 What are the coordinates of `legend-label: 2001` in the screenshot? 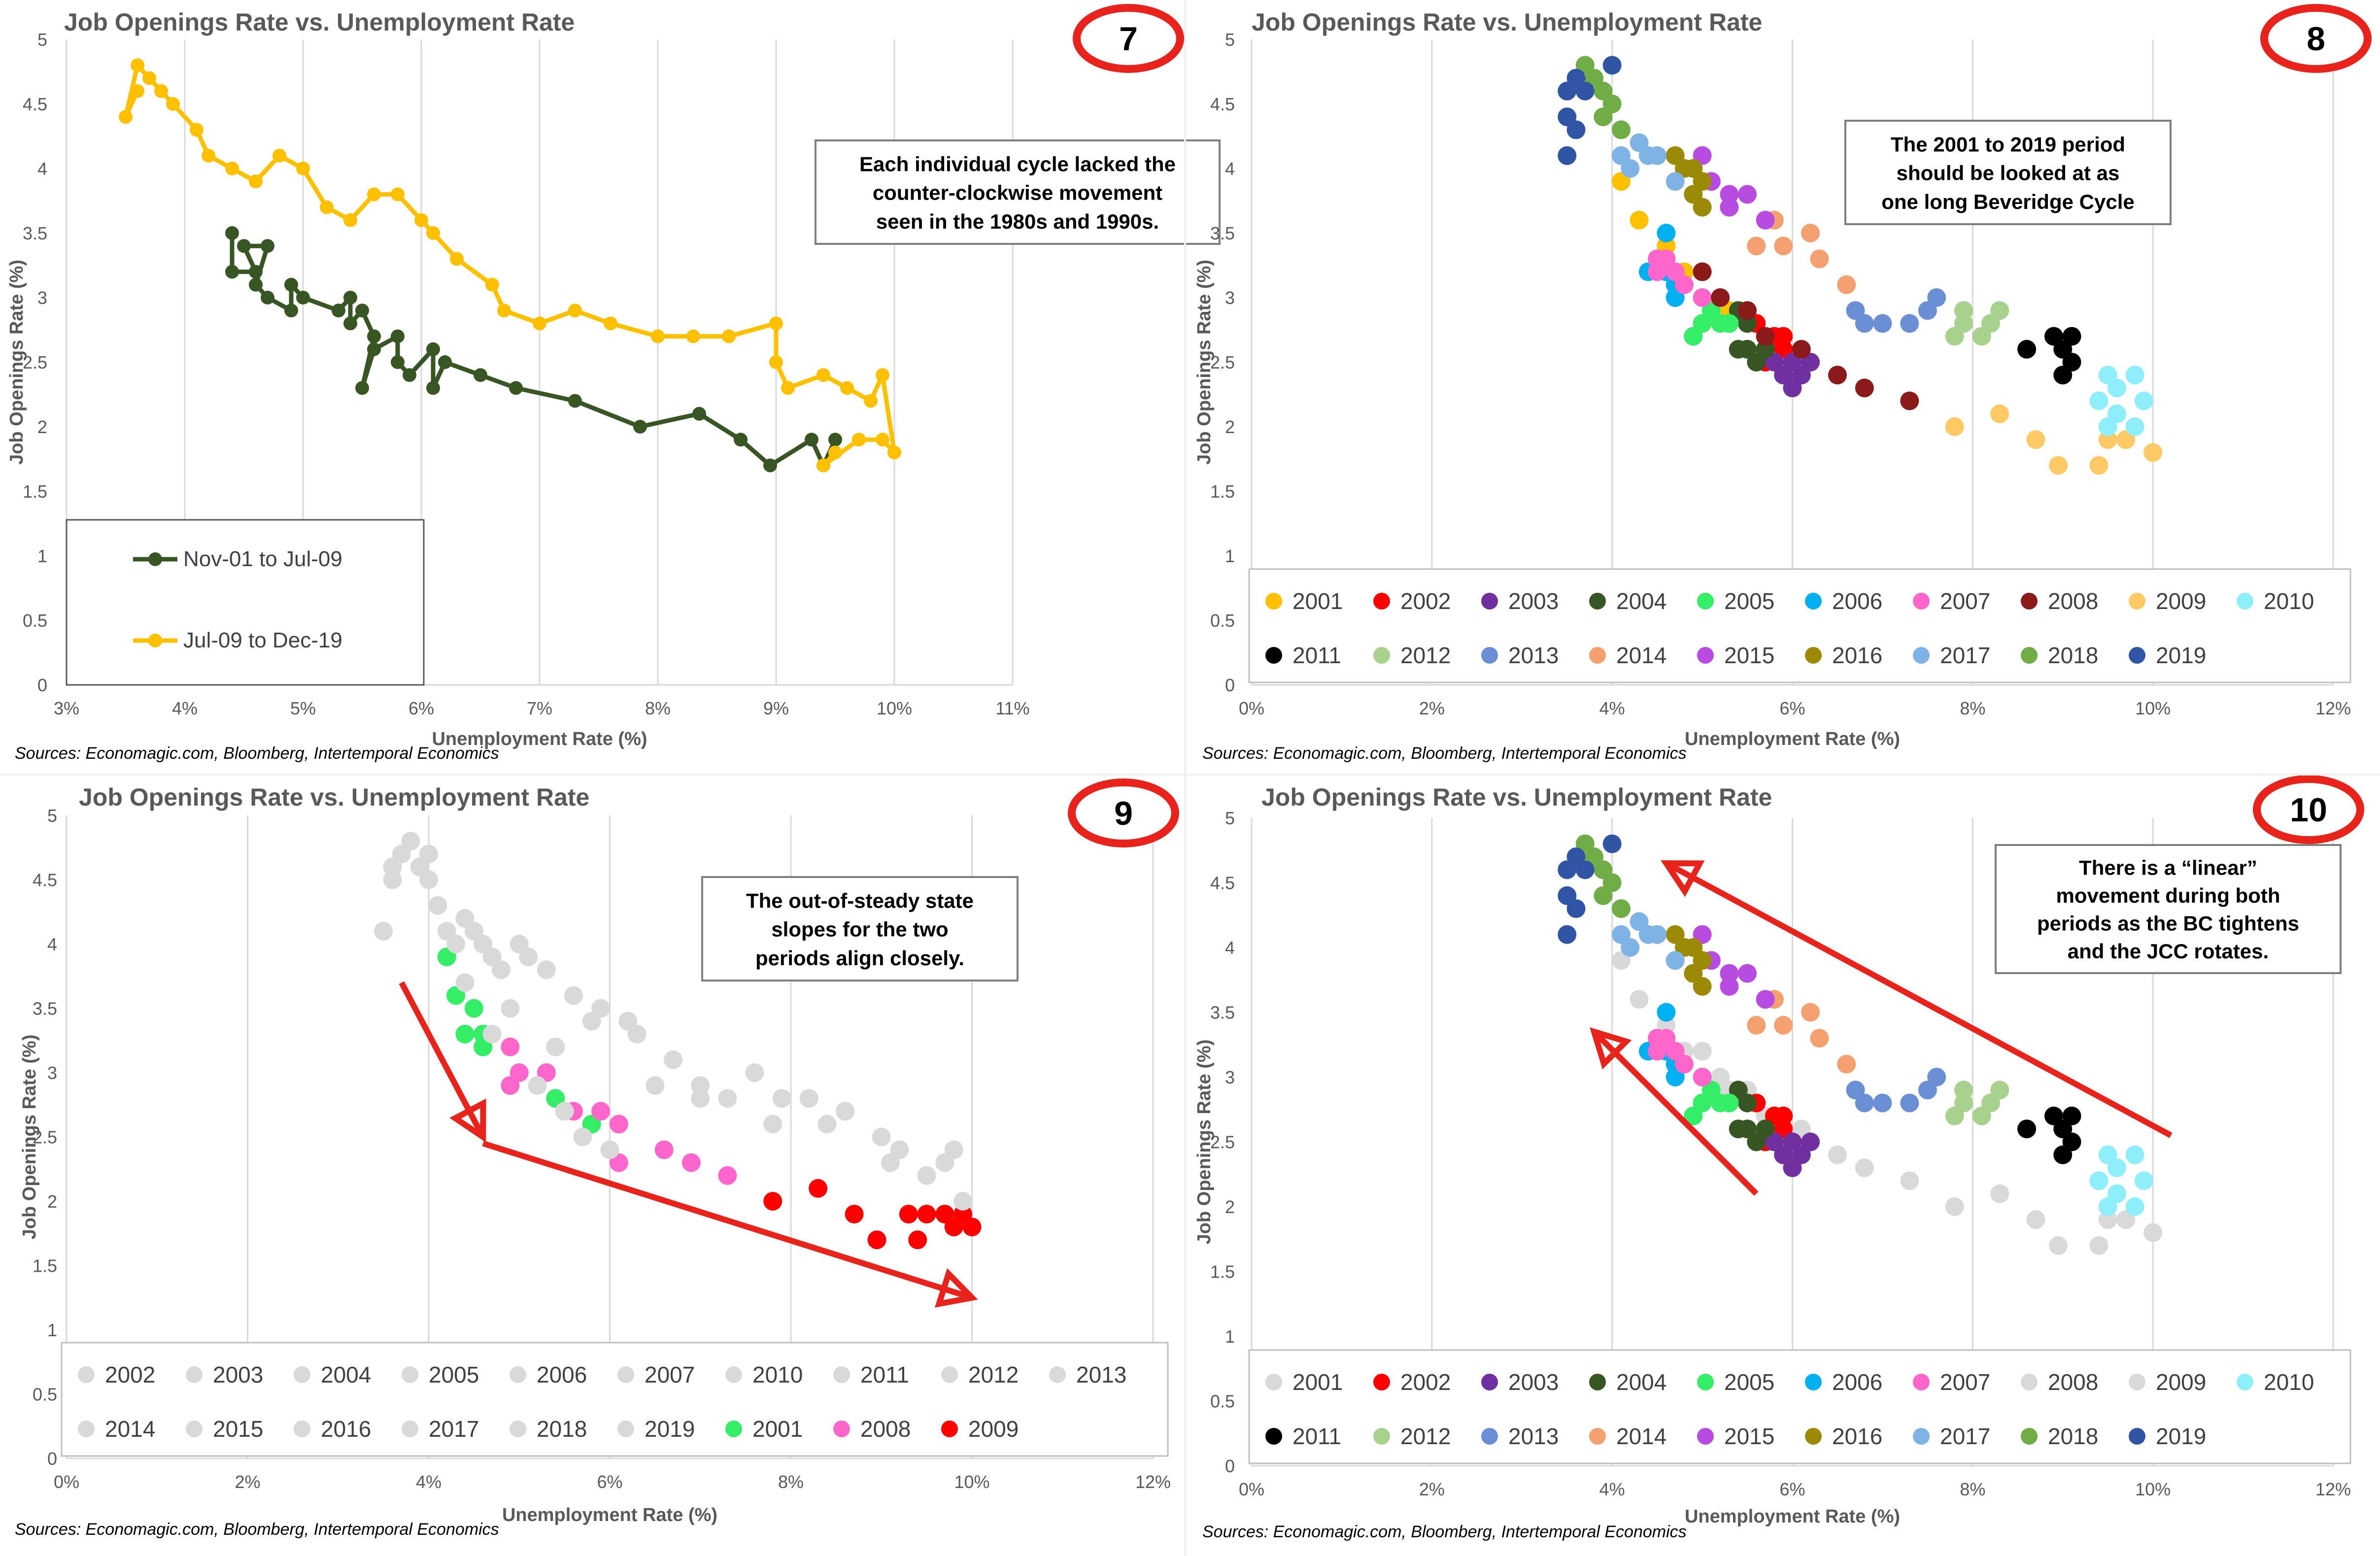 It's located at (1317, 1382).